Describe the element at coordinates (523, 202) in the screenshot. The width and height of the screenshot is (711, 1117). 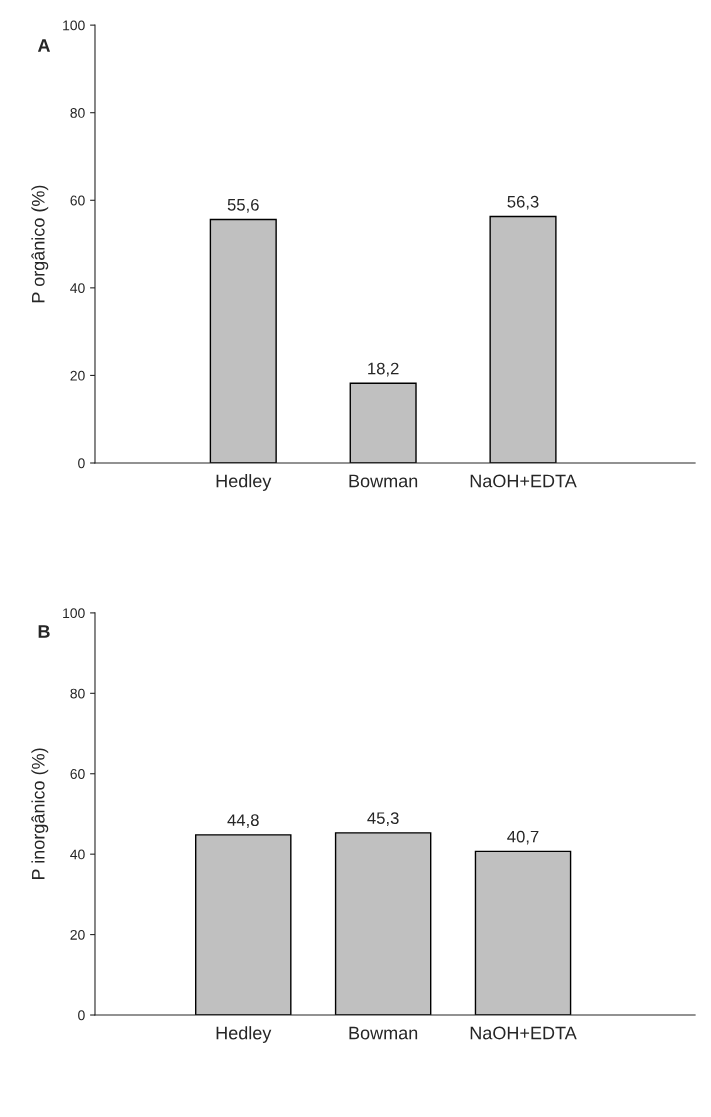
I see `data-label: 56,3` at that location.